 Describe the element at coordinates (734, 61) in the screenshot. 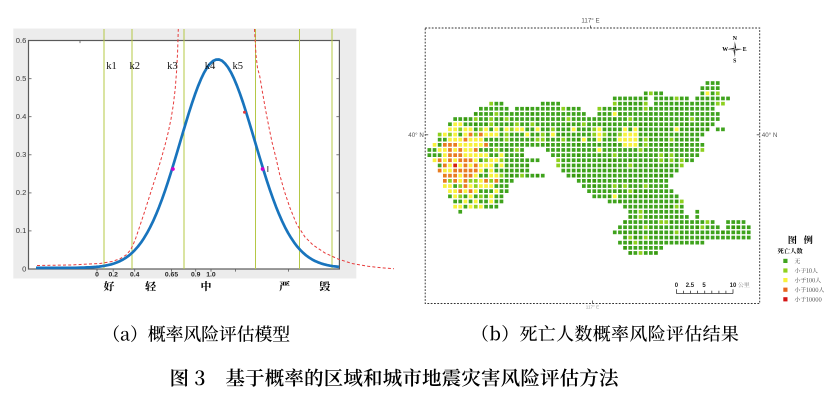

I see `svg-text: S` at that location.